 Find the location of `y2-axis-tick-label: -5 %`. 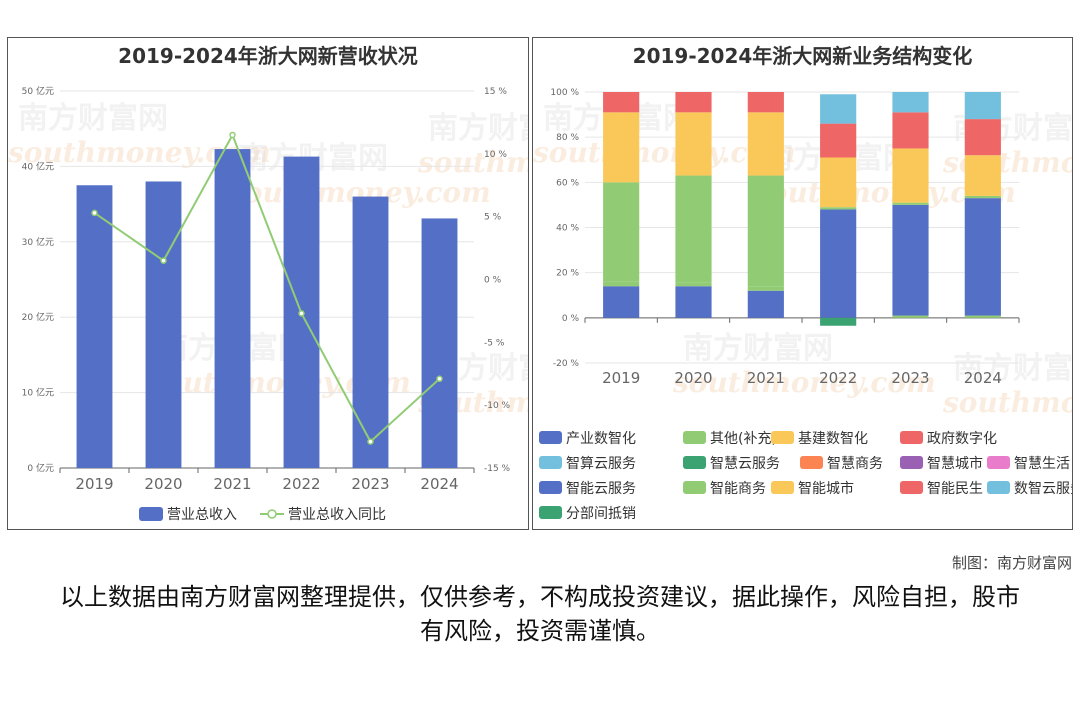

y2-axis-tick-label: -5 % is located at coordinates (494, 343).